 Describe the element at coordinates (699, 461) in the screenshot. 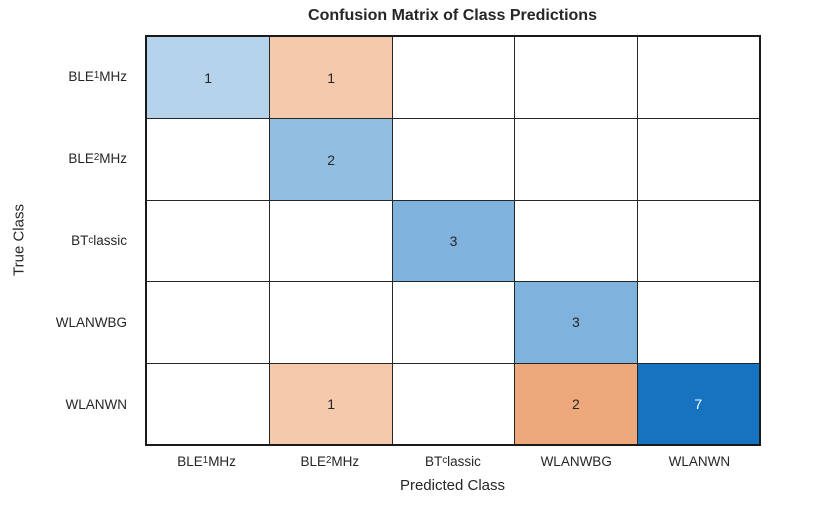

I see `x-tick-WLANWN: WLANWN` at that location.